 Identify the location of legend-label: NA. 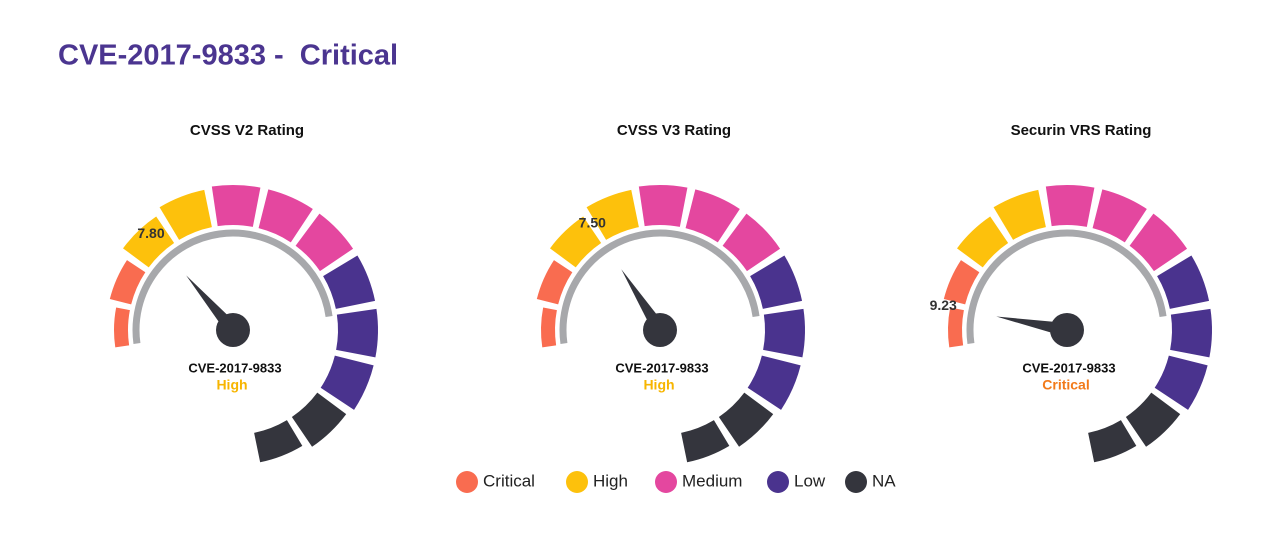
(884, 480).